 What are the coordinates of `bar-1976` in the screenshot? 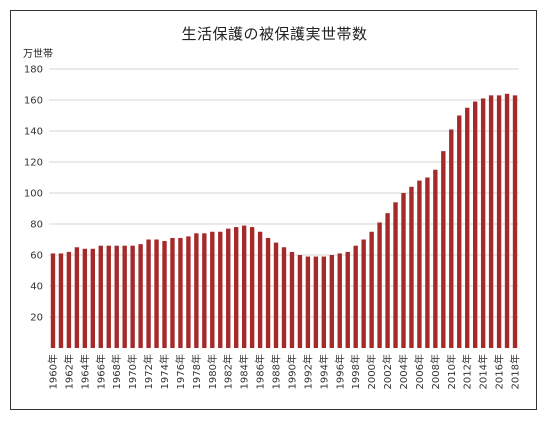 It's located at (180, 292).